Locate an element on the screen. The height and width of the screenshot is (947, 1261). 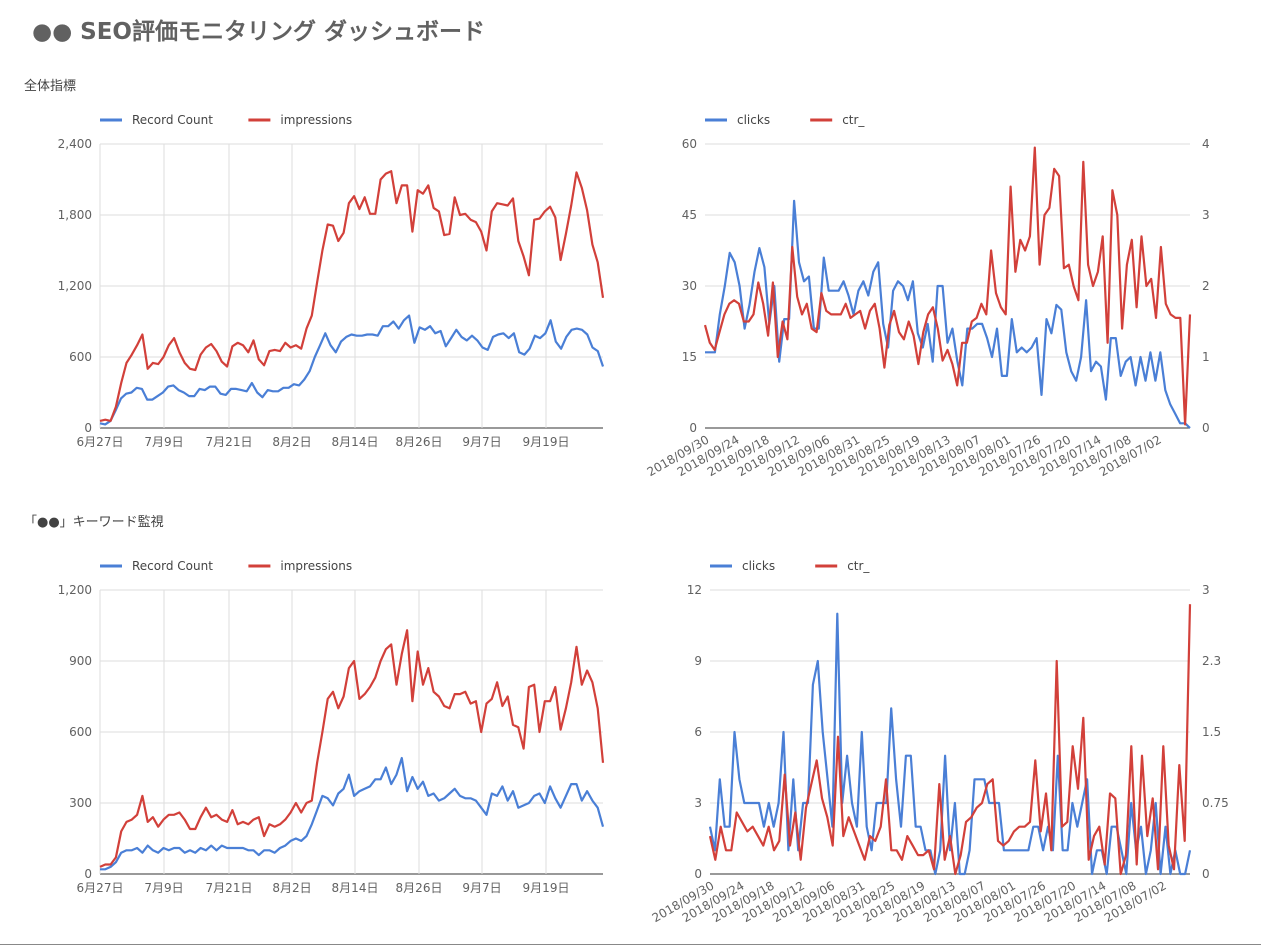
y-right-tick-label: 1.5 is located at coordinates (1211, 732).